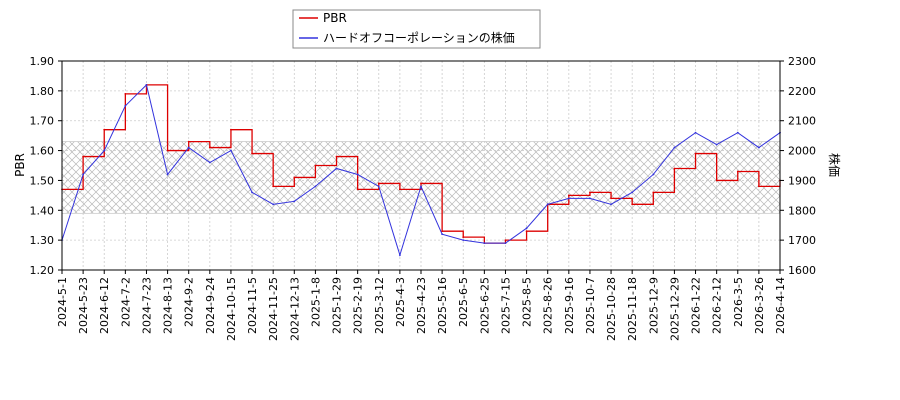 Image resolution: width=900 pixels, height=400 pixels. I want to click on x-tick-label: 2024-6-12, so click(104, 305).